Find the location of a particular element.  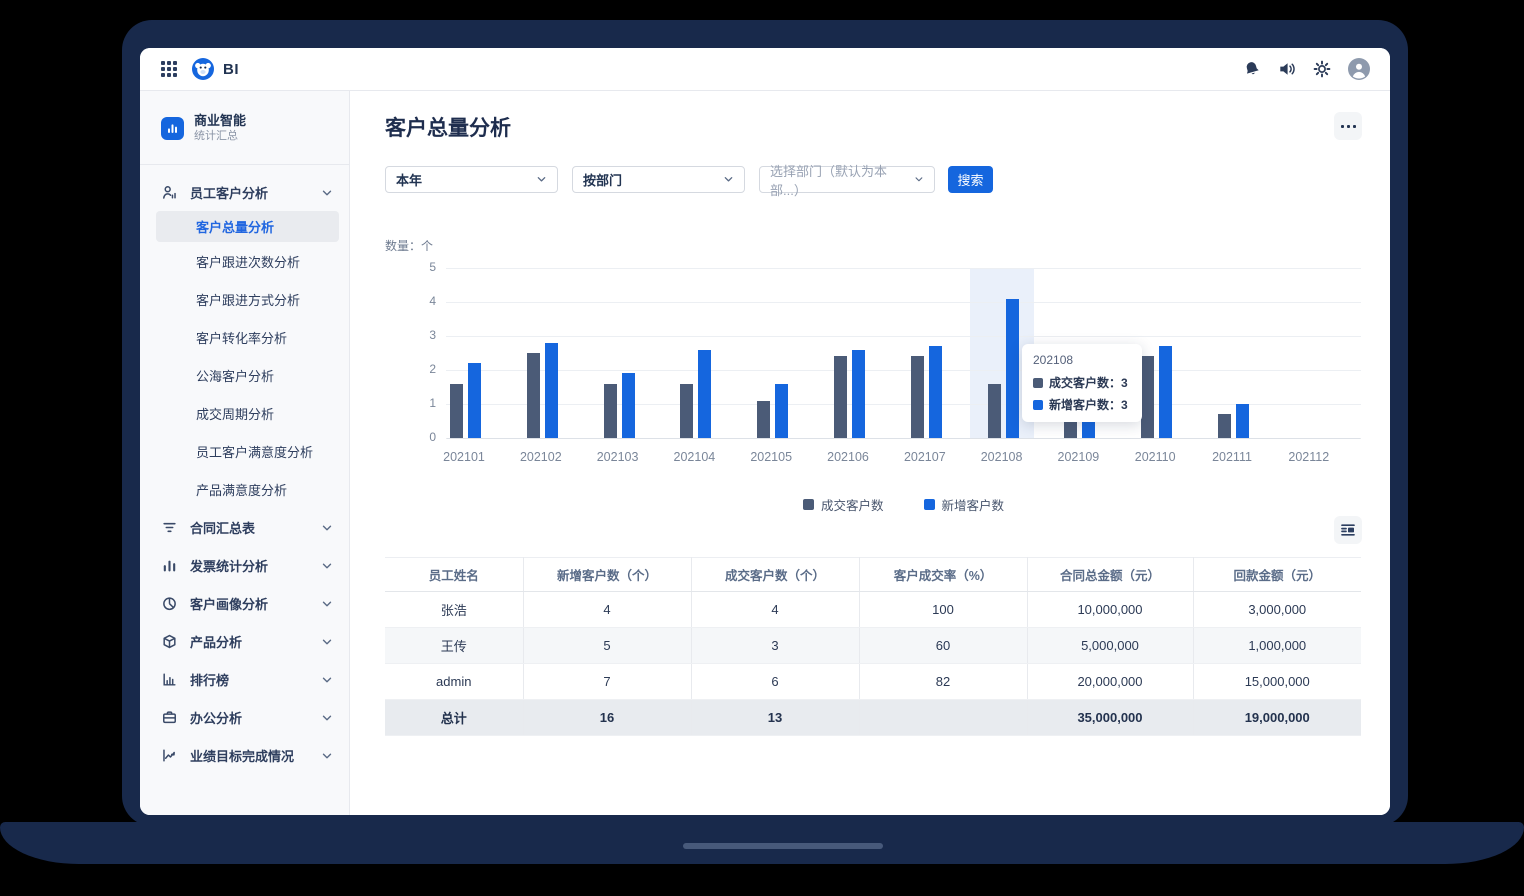

search-button: 搜索 is located at coordinates (970, 179).